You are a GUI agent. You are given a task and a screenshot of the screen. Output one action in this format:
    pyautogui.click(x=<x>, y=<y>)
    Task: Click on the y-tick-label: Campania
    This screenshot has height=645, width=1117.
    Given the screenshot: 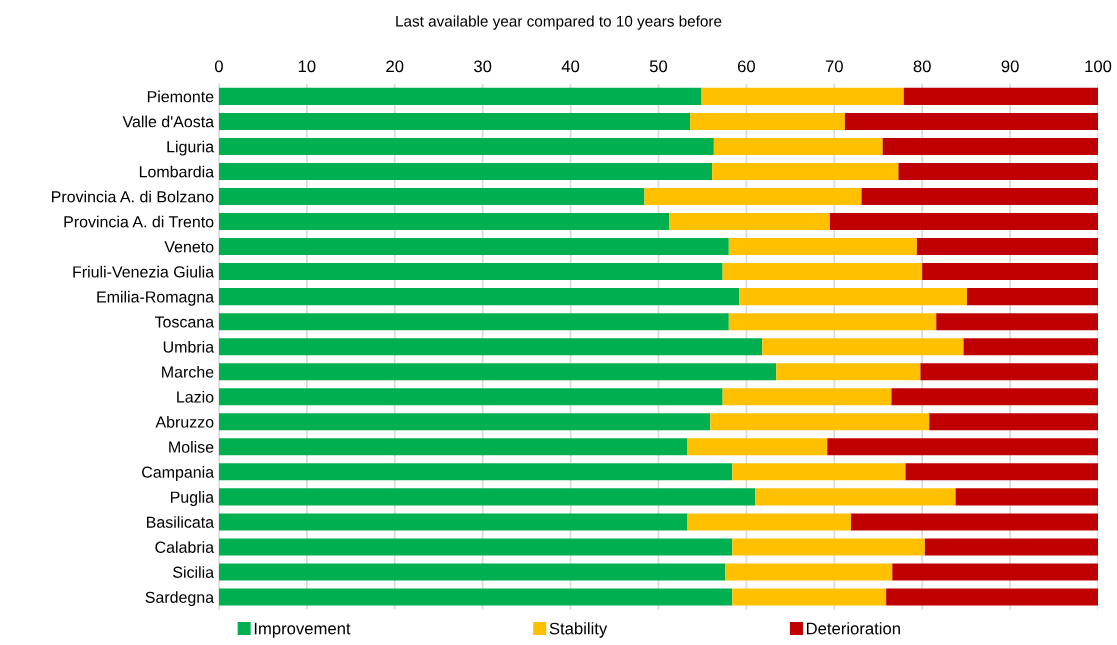 What is the action you would take?
    pyautogui.click(x=178, y=473)
    